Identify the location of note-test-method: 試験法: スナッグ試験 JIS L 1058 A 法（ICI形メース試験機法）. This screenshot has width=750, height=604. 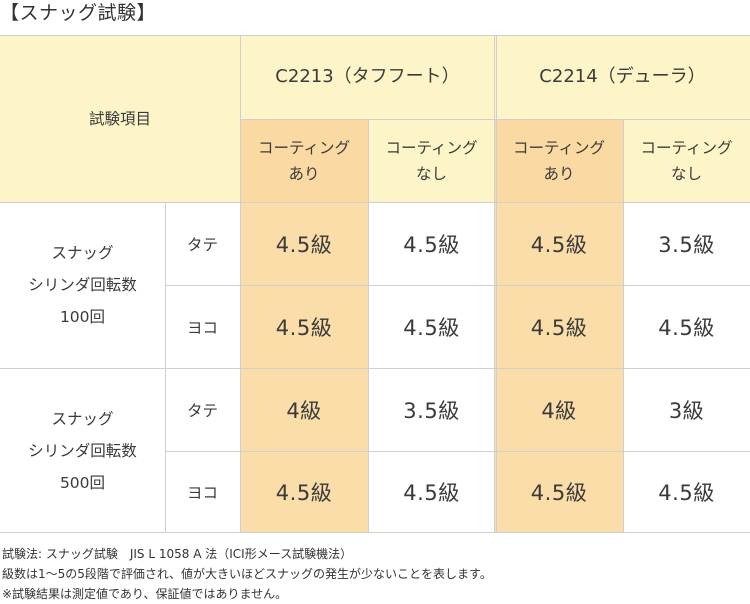
(177, 554).